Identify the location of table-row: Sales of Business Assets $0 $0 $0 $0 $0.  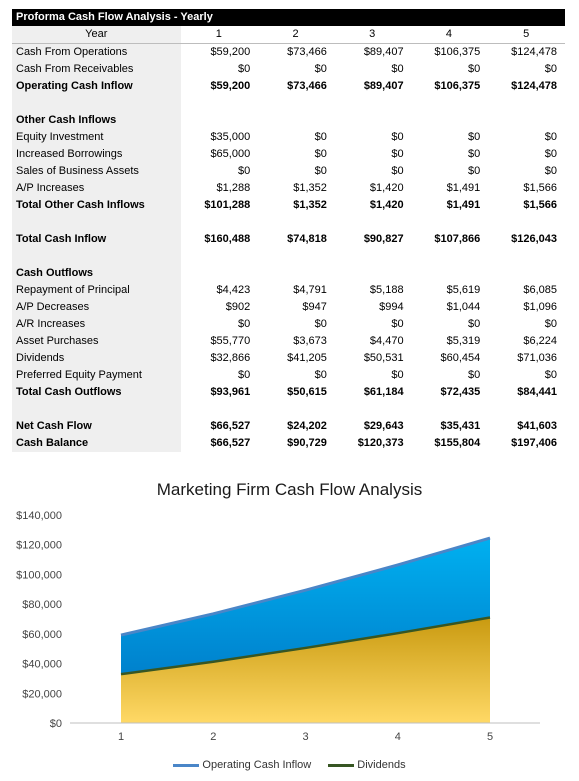
(288, 171).